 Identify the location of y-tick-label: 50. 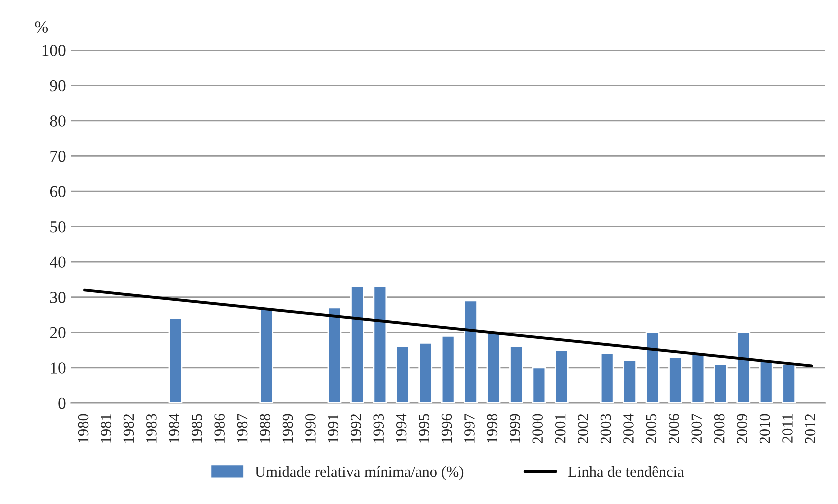
(58, 227).